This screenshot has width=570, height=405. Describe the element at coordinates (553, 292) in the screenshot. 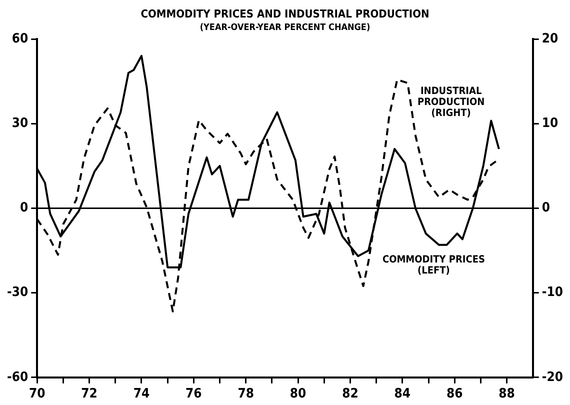

I see `y2-tick-label: -10` at that location.